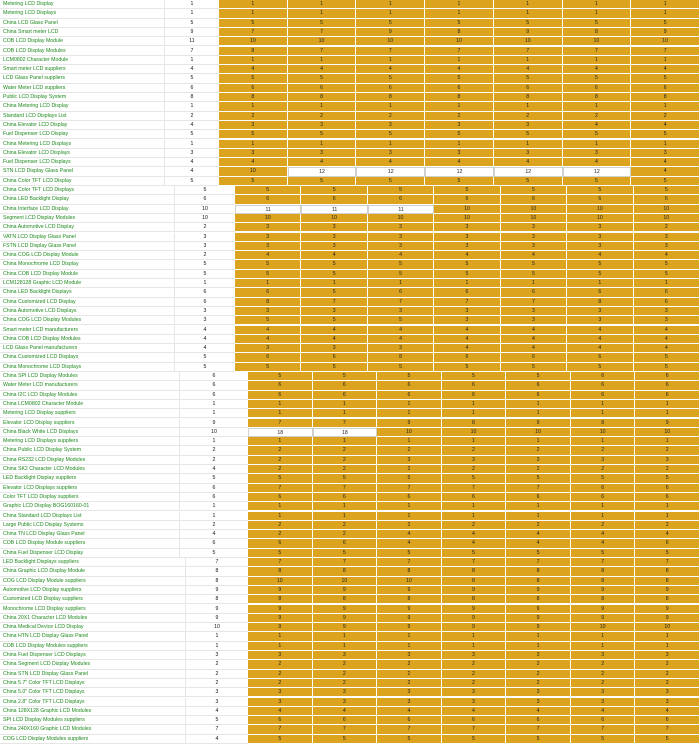 This screenshot has height=754, width=700. I want to click on keyword-link: Color TFT LCD Display suppliers, so click(90, 497).